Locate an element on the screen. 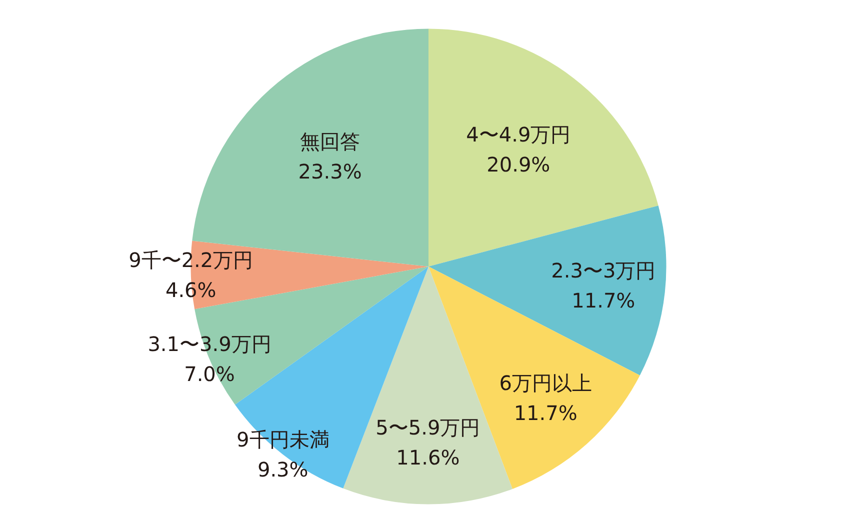 This screenshot has width=856, height=532. data-label: 11.6% is located at coordinates (428, 458).